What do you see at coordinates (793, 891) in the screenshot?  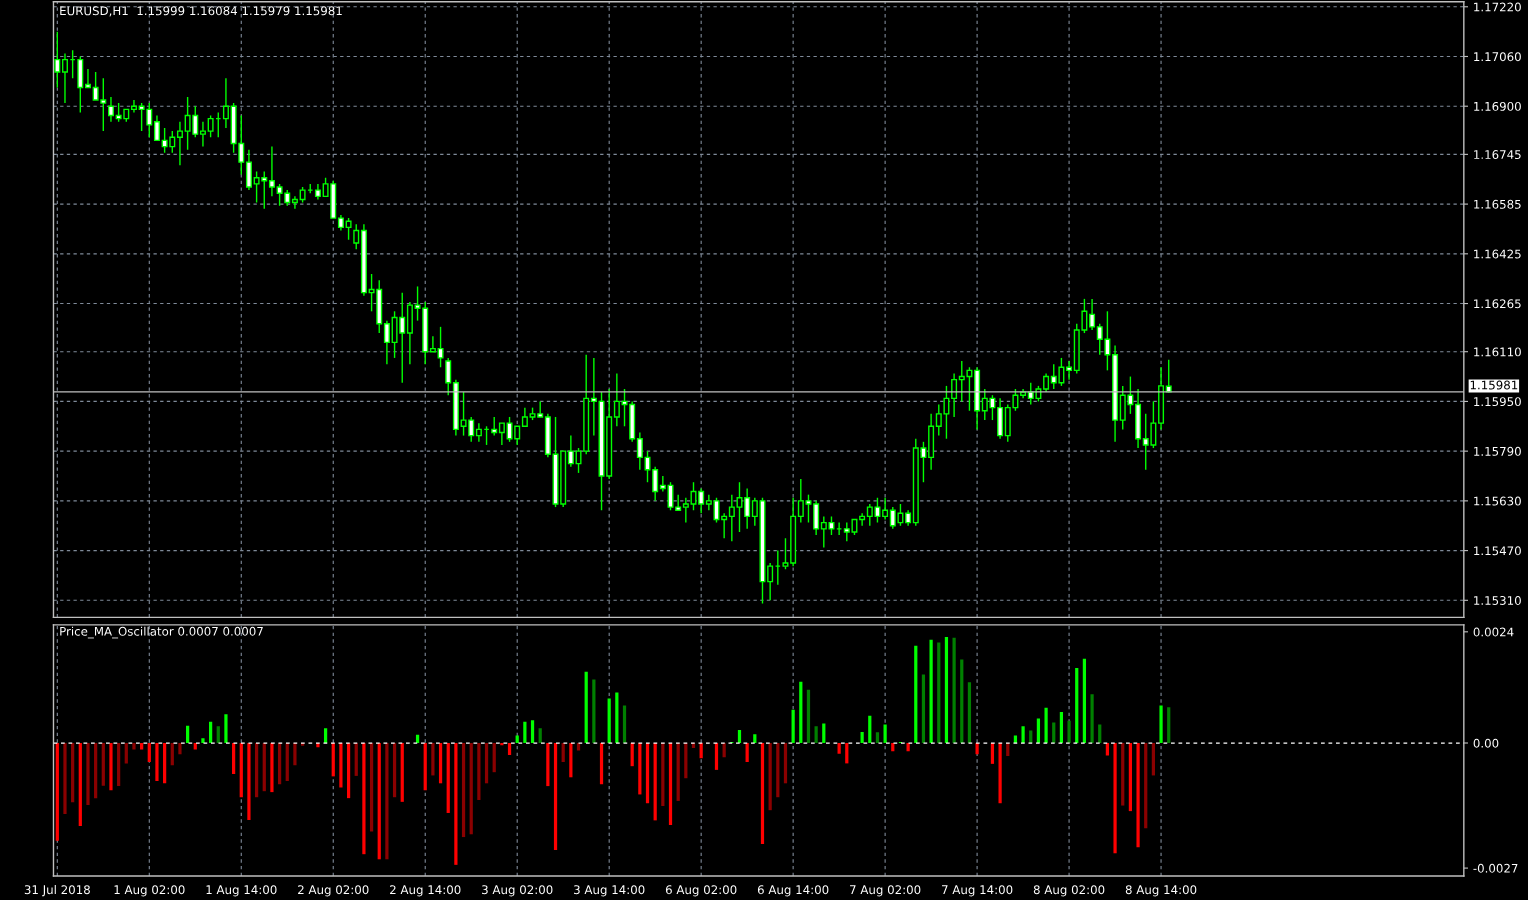 I see `x-tick-label: 6 Aug 14:00` at bounding box center [793, 891].